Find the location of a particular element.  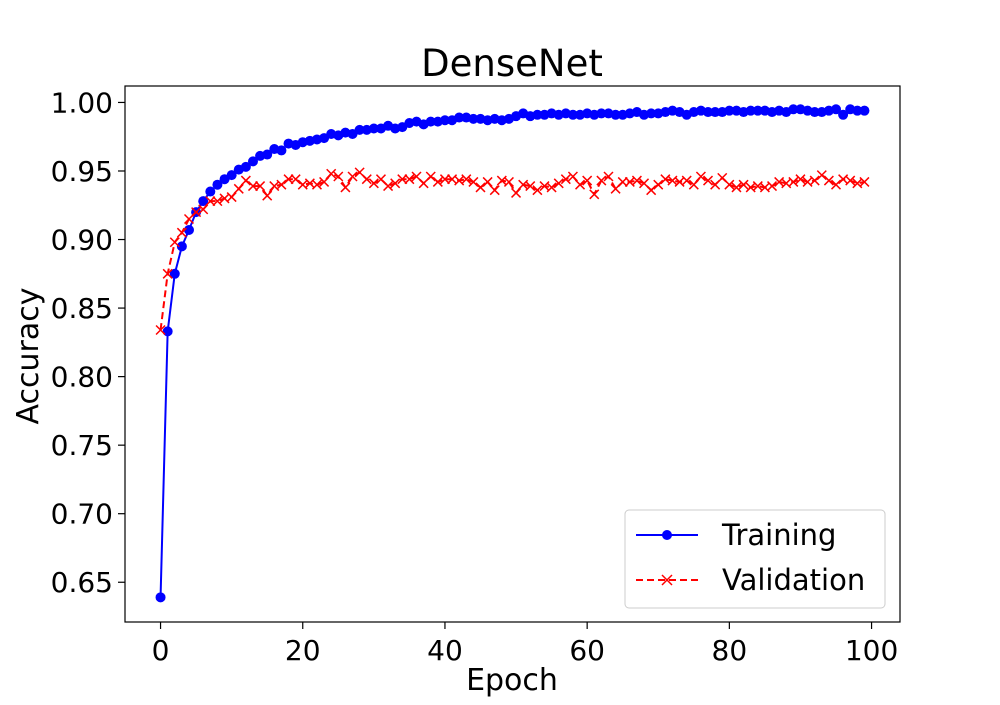

y-tick-label: 0.90 is located at coordinates (82, 240).